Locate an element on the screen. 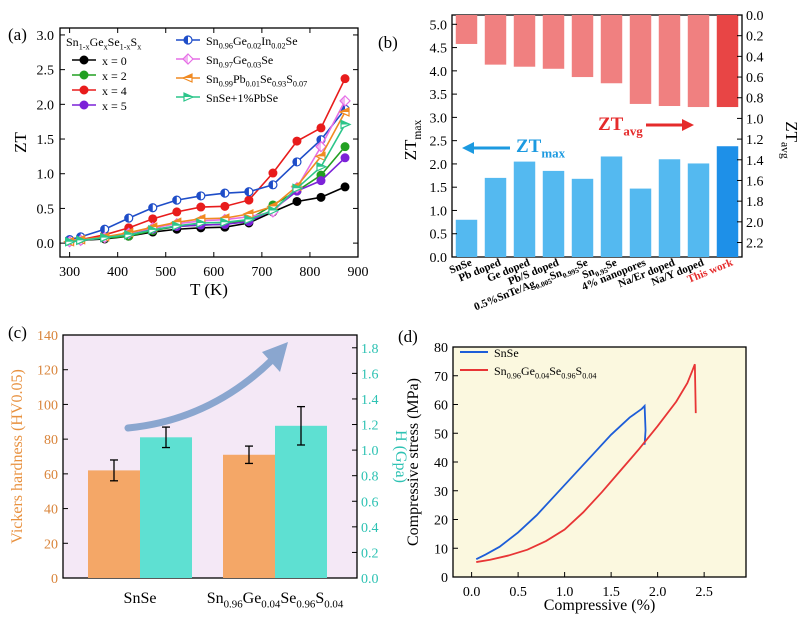 This screenshot has height=617, width=800. legend-entry: Sn0.99Pb0.01Se0.93S0.07 is located at coordinates (256, 80).